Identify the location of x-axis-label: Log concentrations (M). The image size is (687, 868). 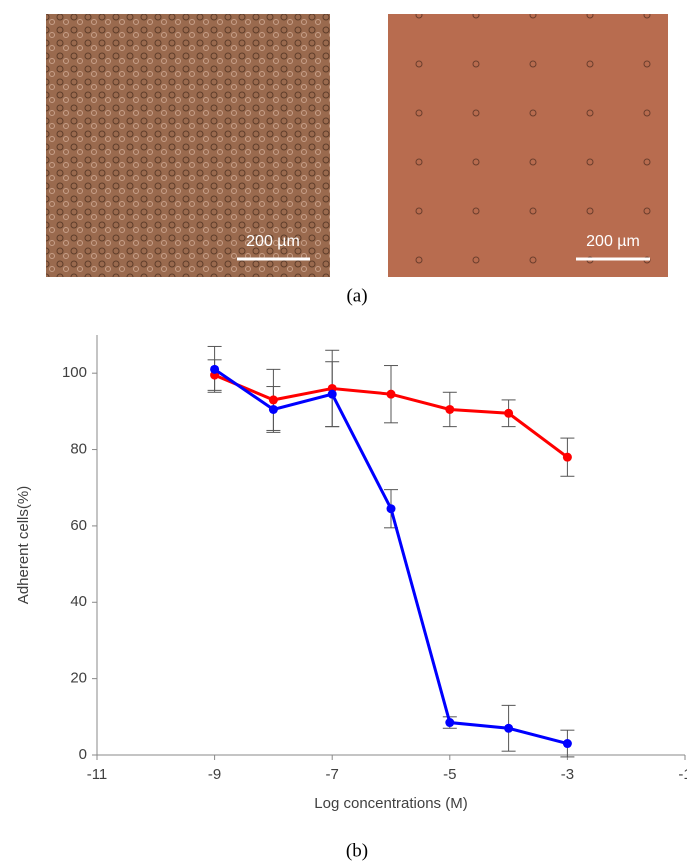
(390, 803).